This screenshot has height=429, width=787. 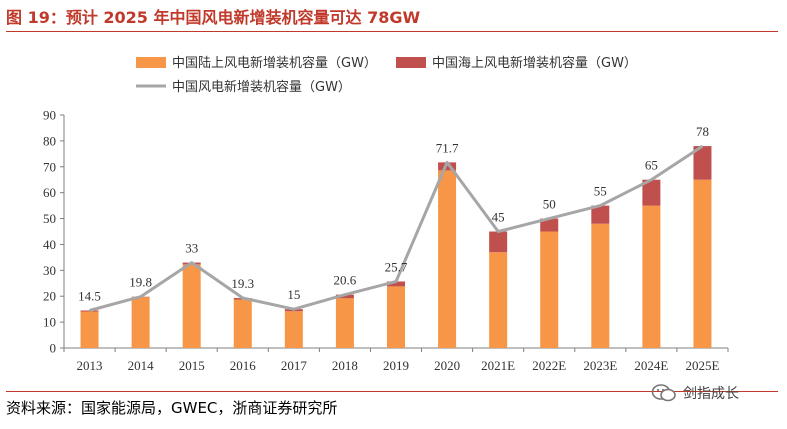 I want to click on data-label: 45, so click(x=498, y=217).